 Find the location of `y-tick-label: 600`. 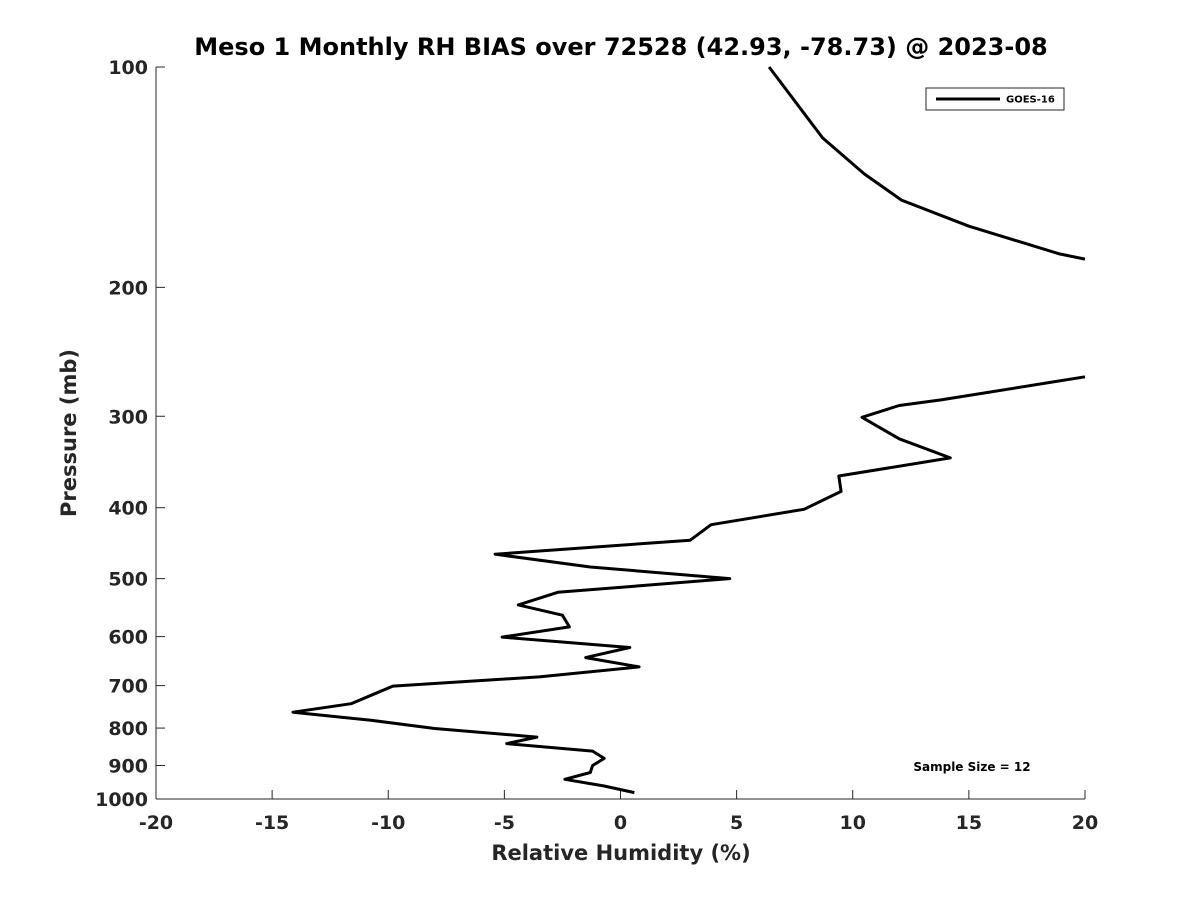

y-tick-label: 600 is located at coordinates (128, 638).